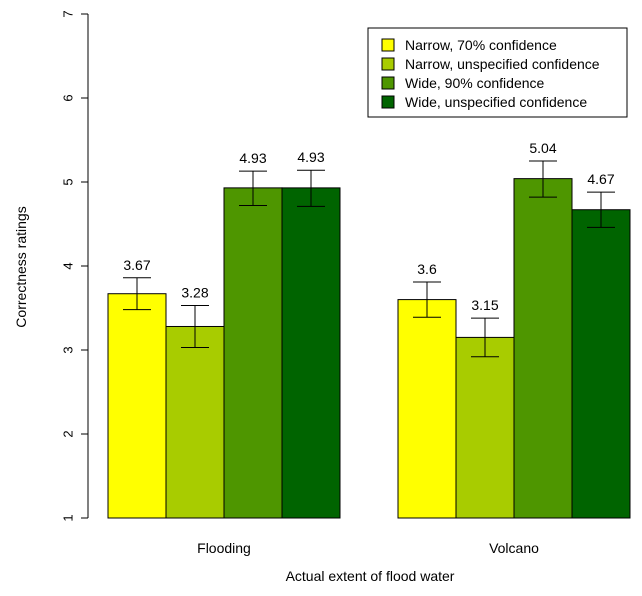 Image resolution: width=642 pixels, height=596 pixels. Describe the element at coordinates (388, 102) in the screenshot. I see `legend-swatch-wide-unspecified-confidence` at that location.